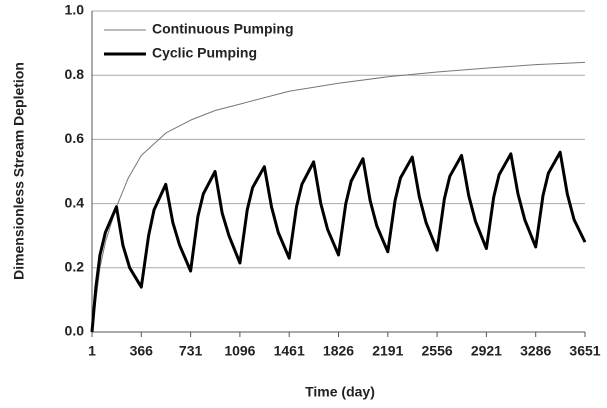 This screenshot has height=408, width=607. Describe the element at coordinates (75, 74) in the screenshot. I see `y-tick-label: 0.8` at that location.